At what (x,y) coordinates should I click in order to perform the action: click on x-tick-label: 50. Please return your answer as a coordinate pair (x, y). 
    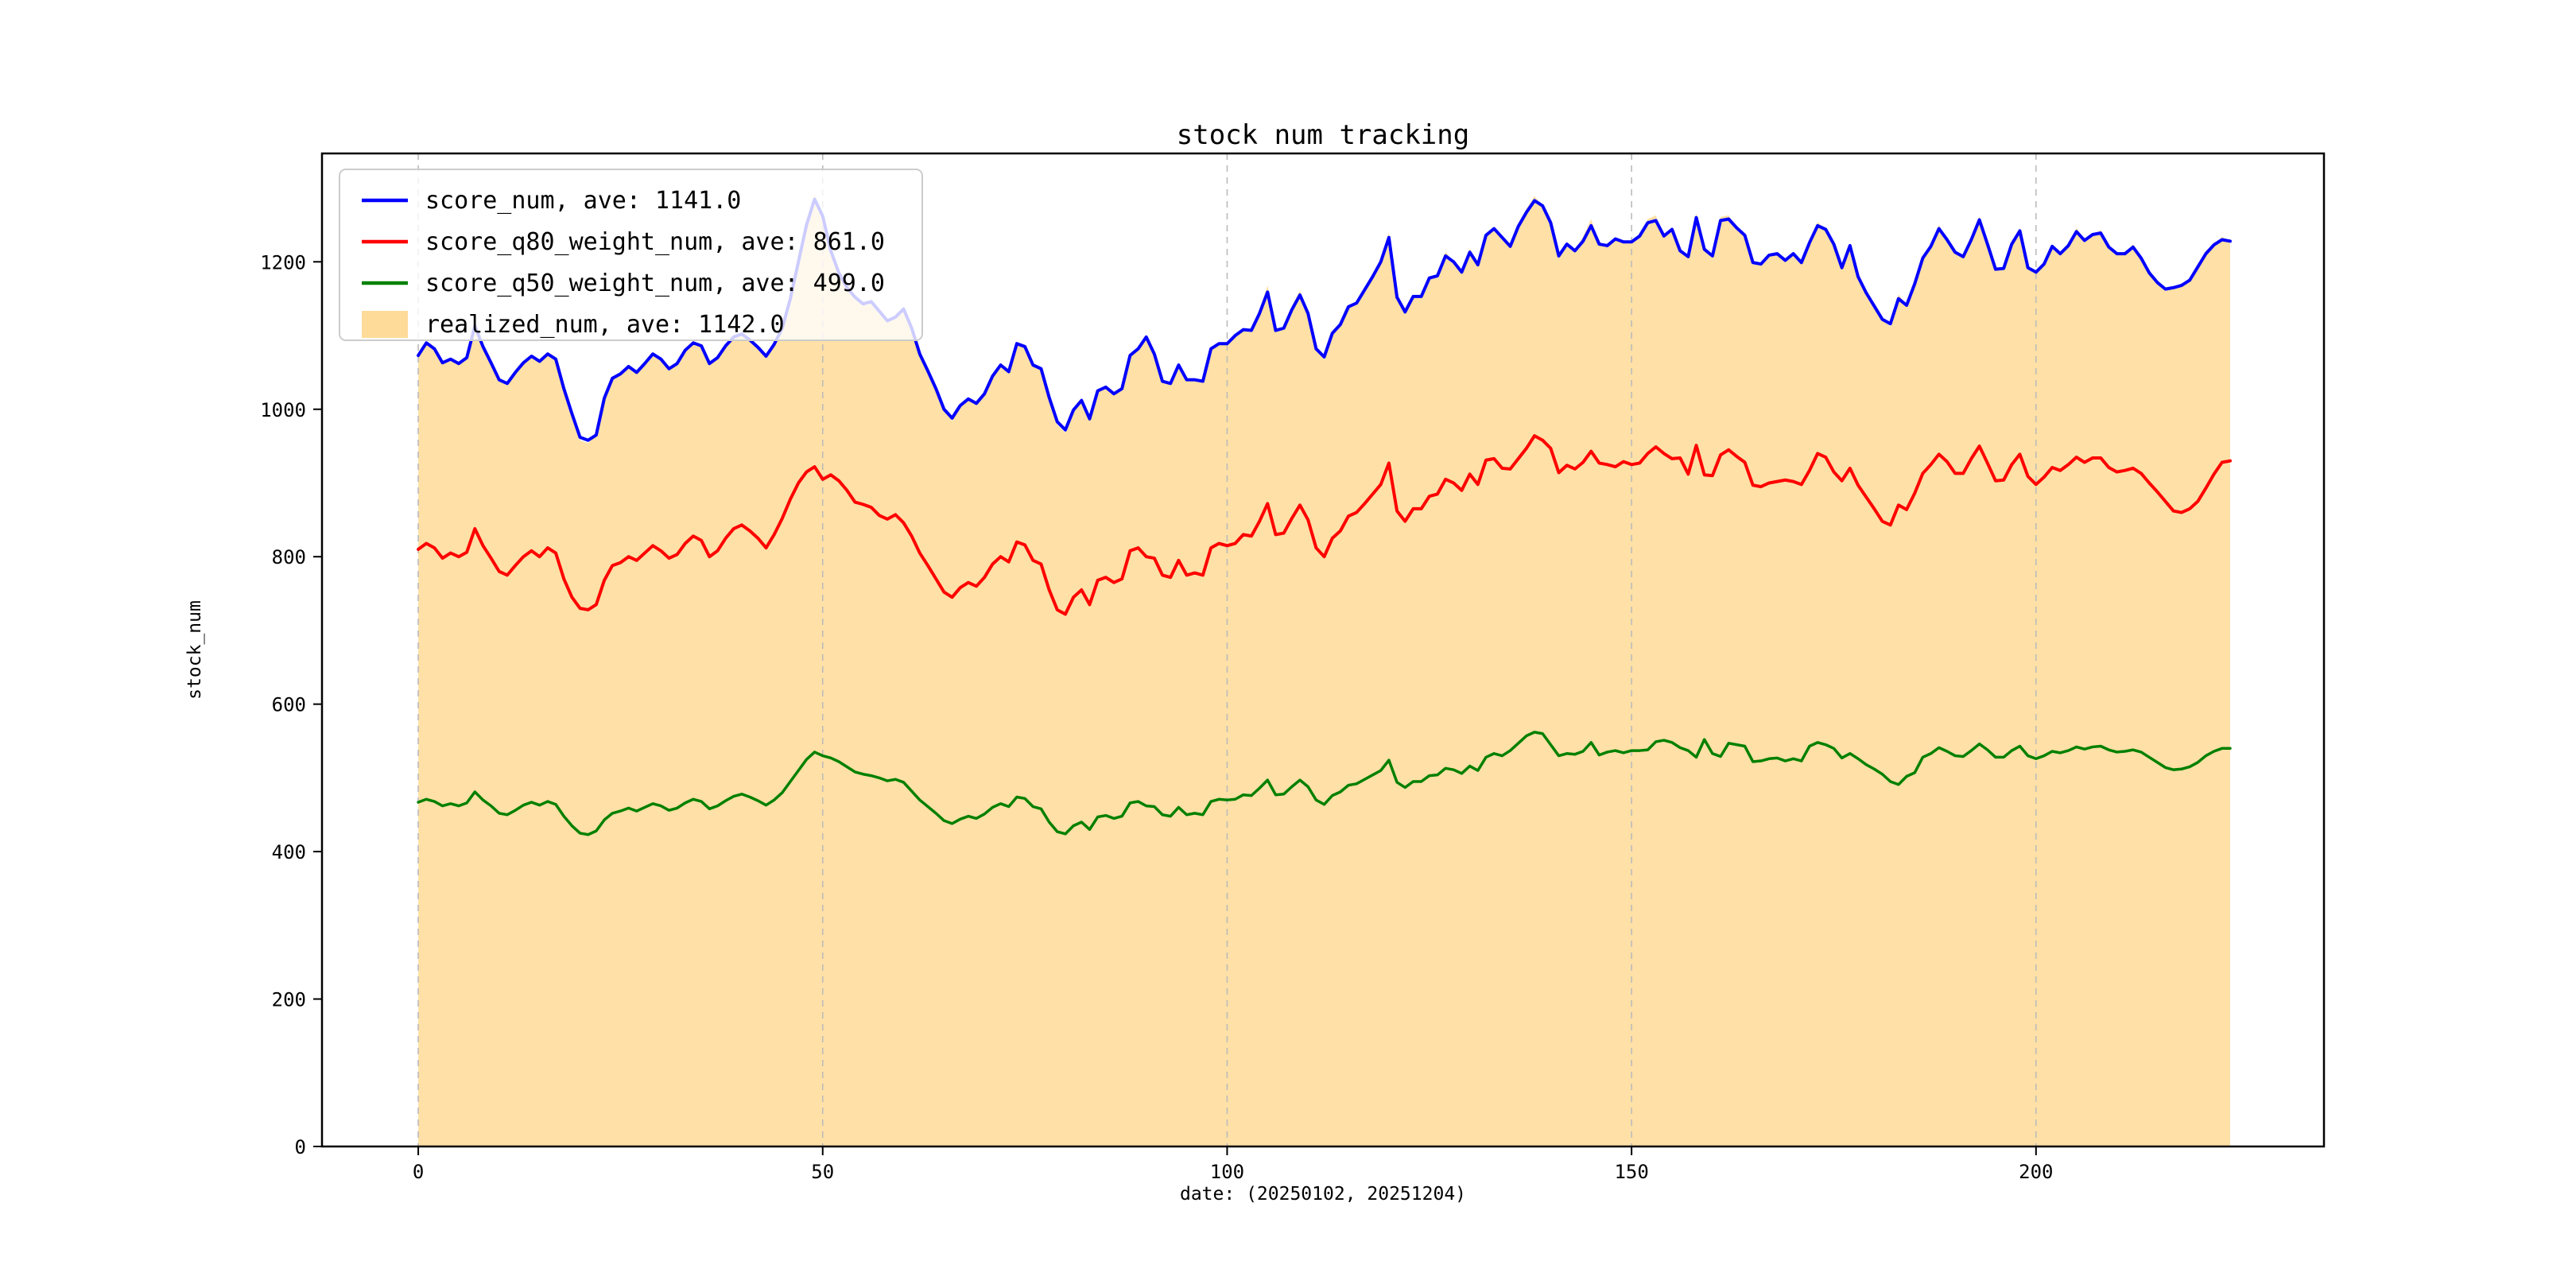
    Looking at the image, I should click on (823, 1172).